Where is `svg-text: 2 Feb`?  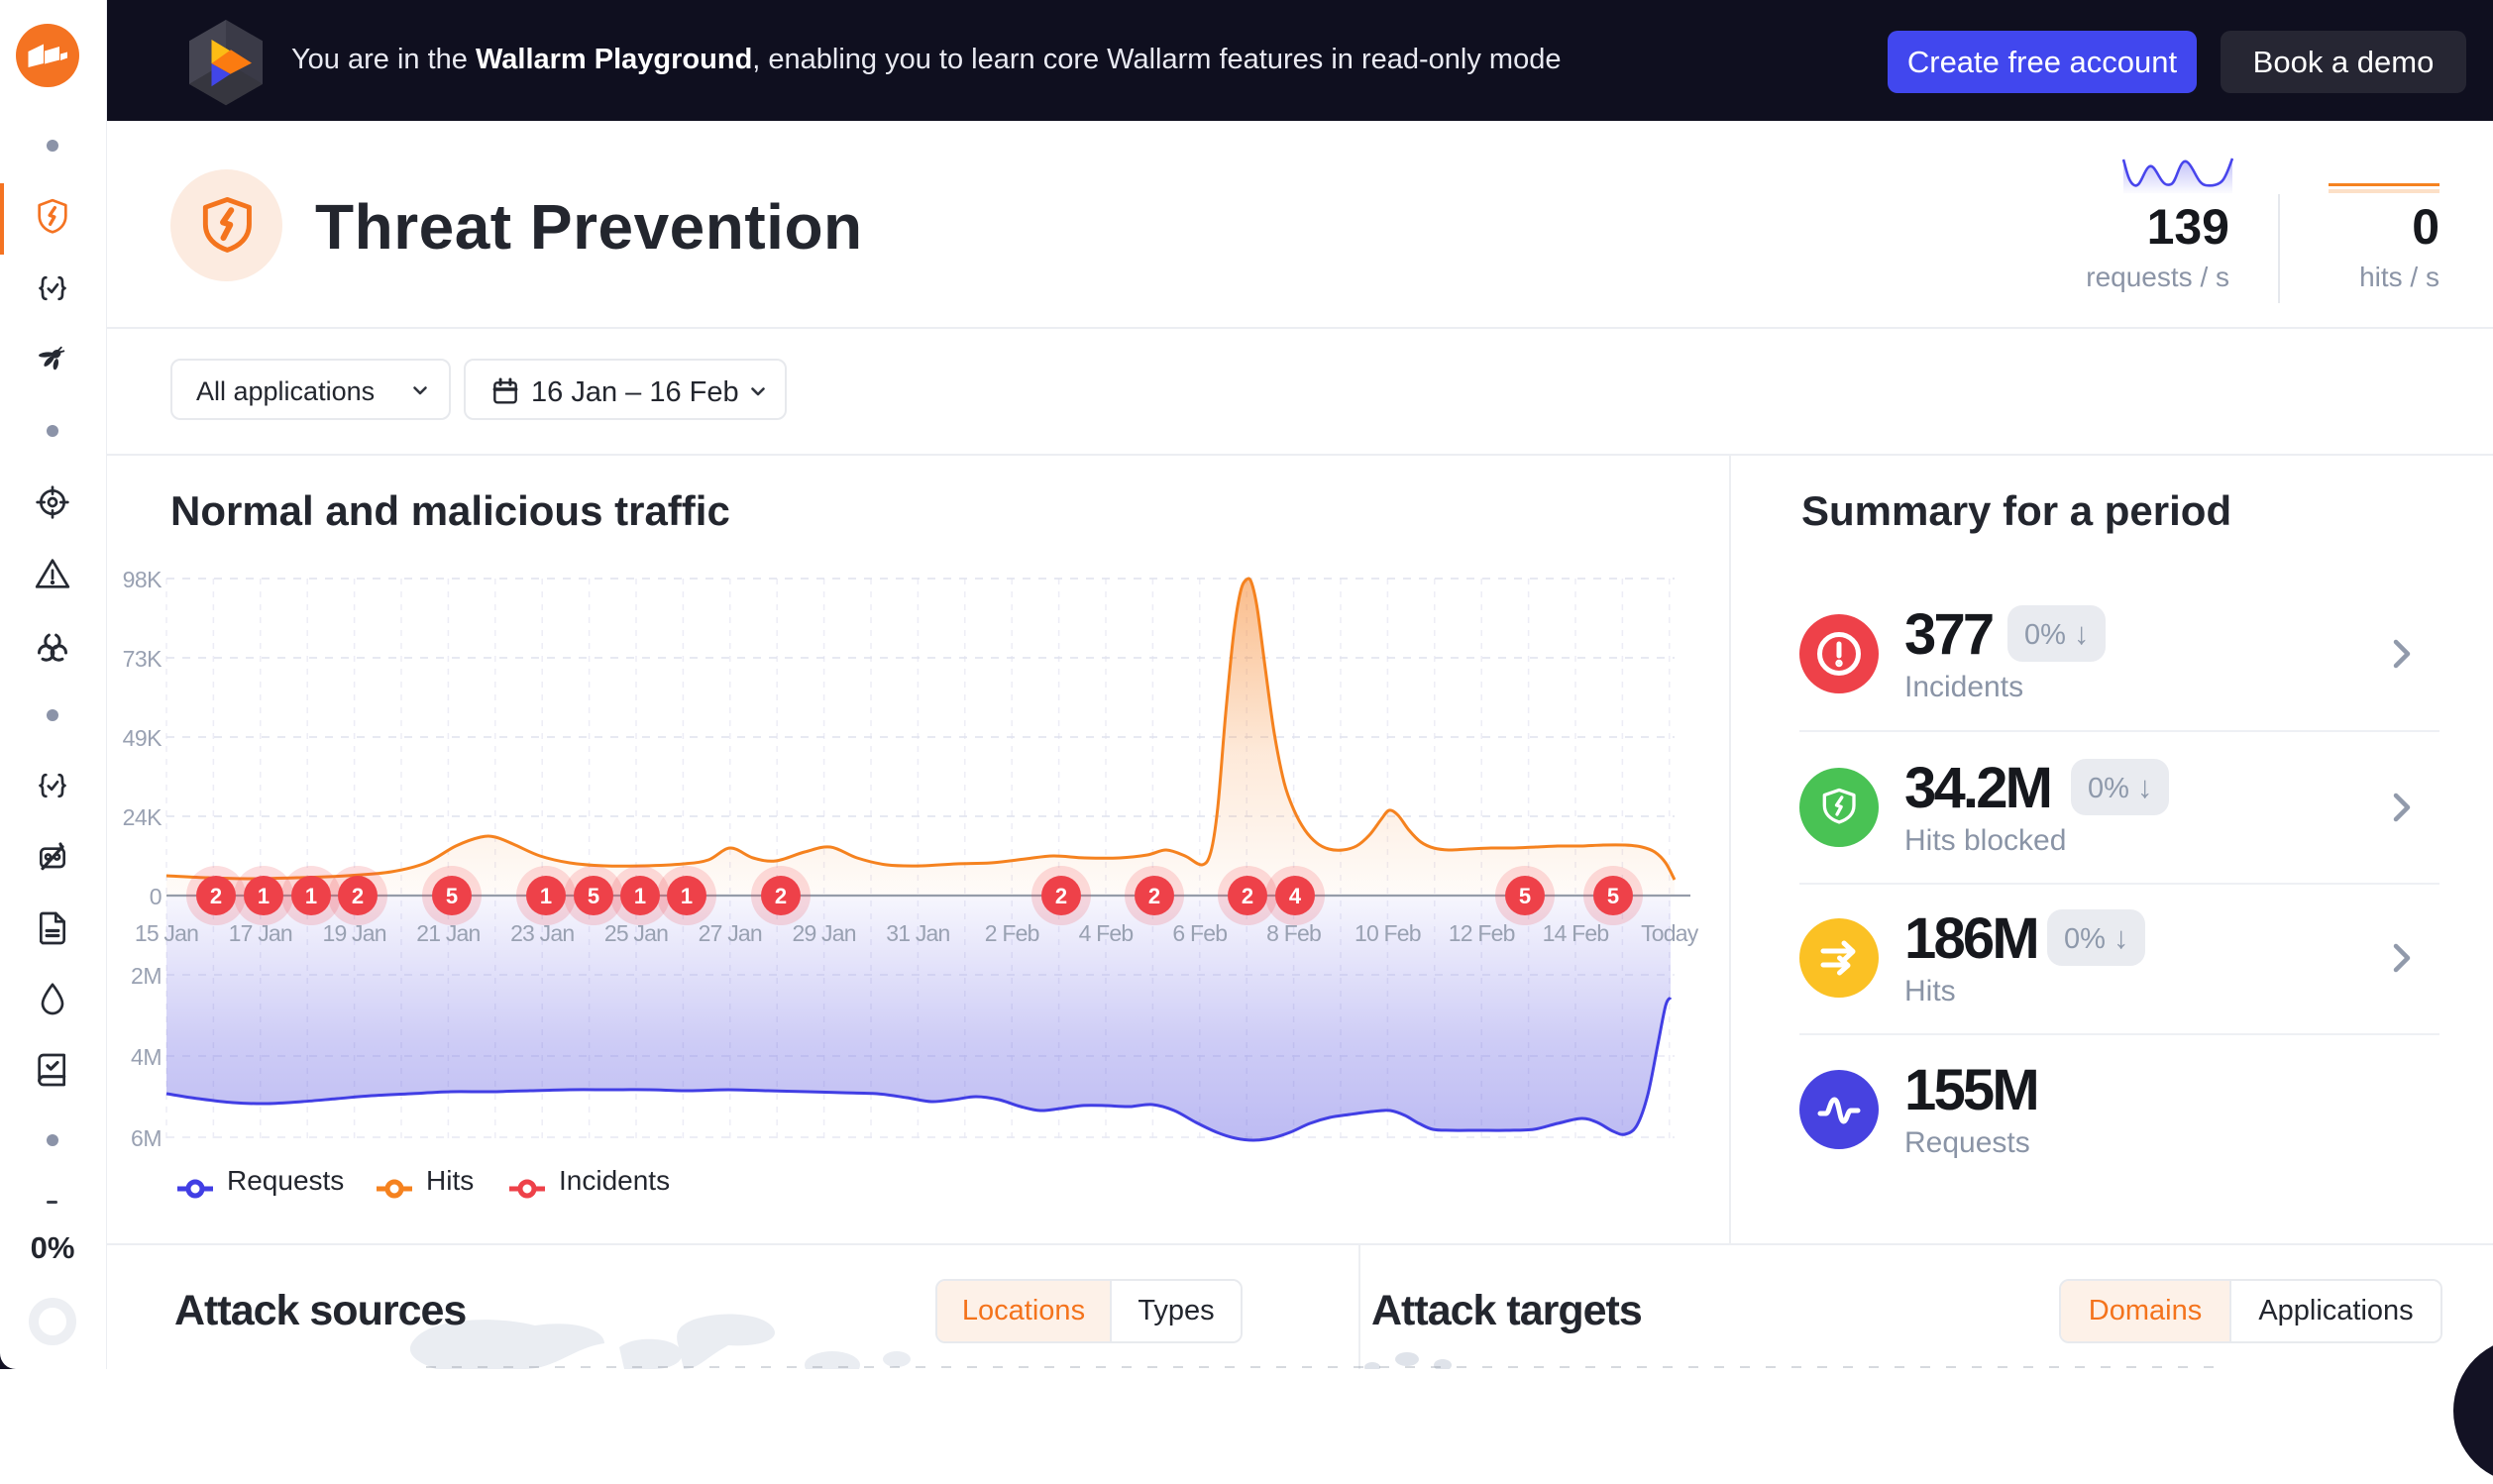 svg-text: 2 Feb is located at coordinates (1012, 933).